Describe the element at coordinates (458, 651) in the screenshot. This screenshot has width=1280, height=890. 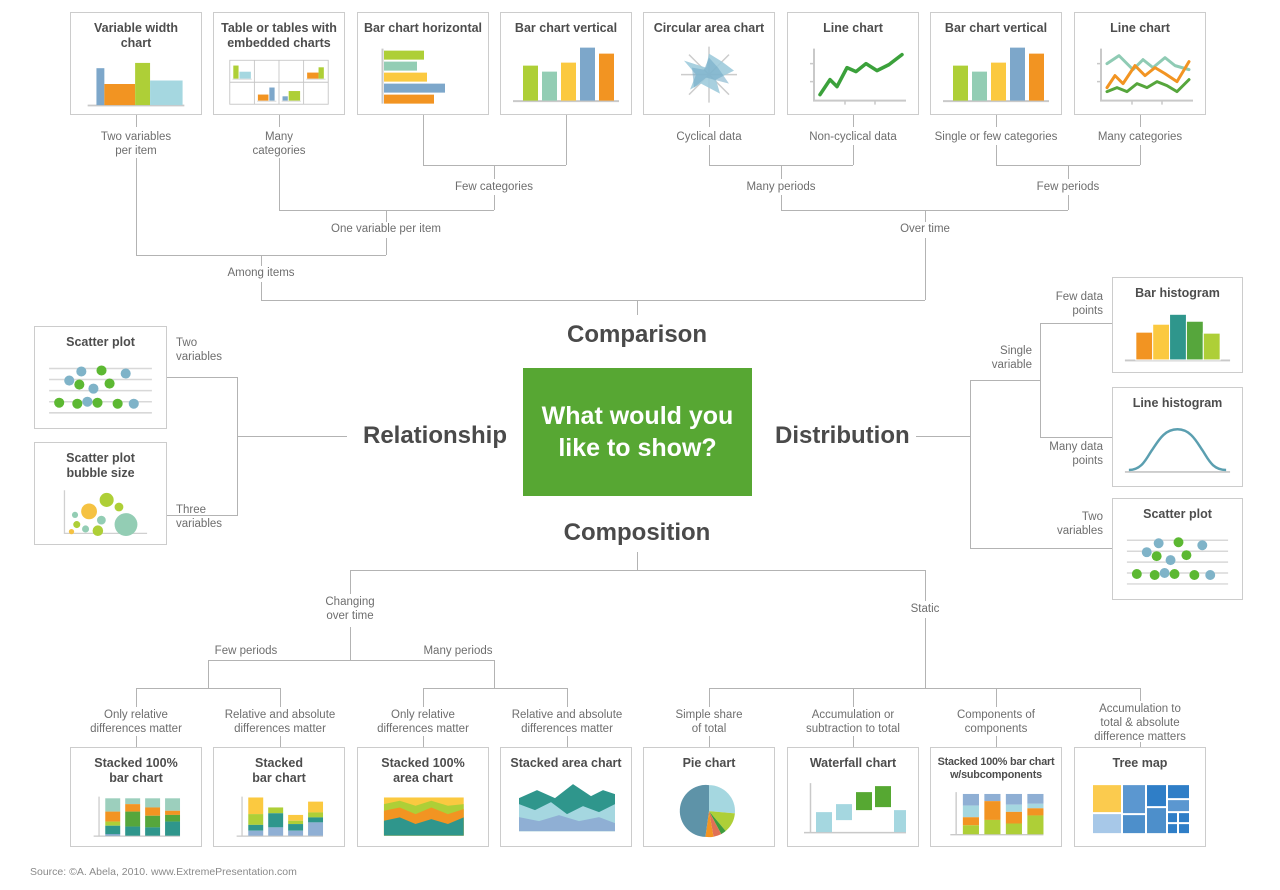
I see `node-many-periods-comp: Many periods` at that location.